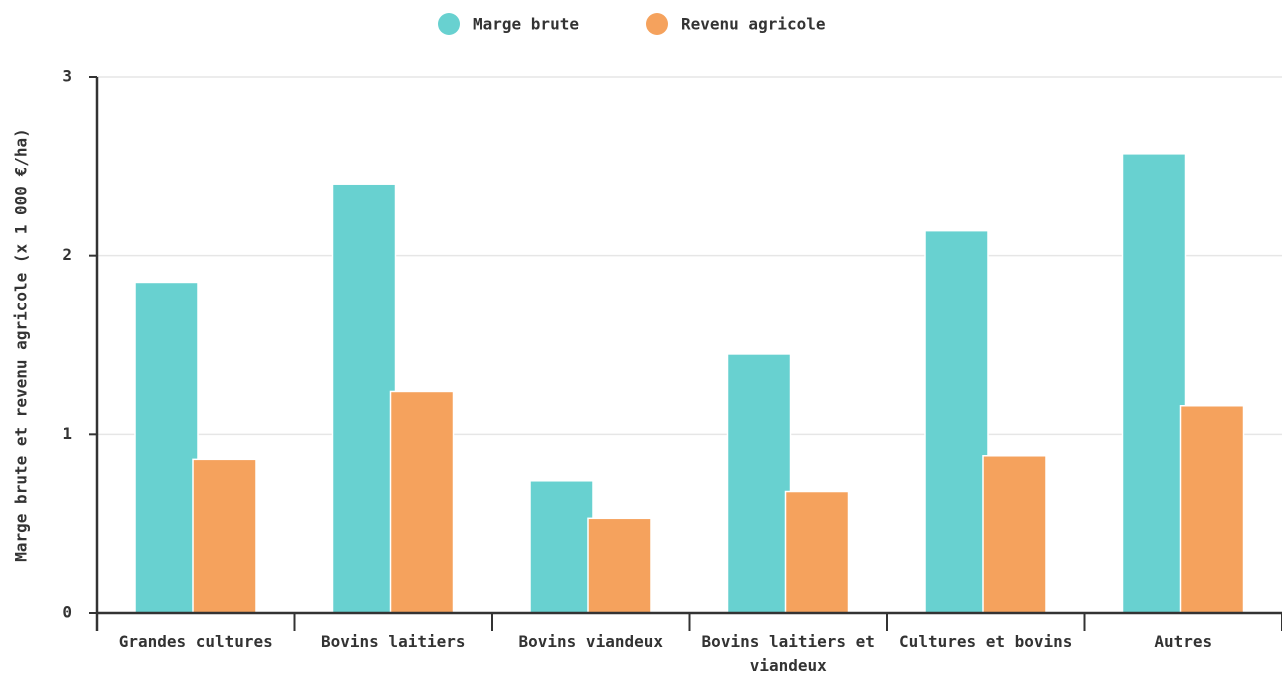 The image size is (1282, 675). Describe the element at coordinates (195, 641) in the screenshot. I see `x-tick-label: Grandes cultures` at that location.